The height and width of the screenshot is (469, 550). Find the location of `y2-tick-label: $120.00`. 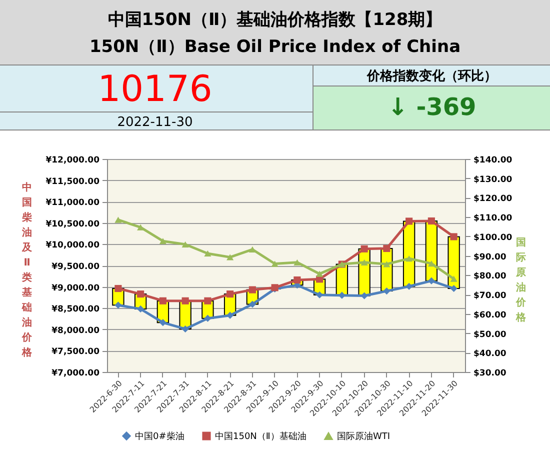

y2-tick-label: $120.00 is located at coordinates (493, 199).